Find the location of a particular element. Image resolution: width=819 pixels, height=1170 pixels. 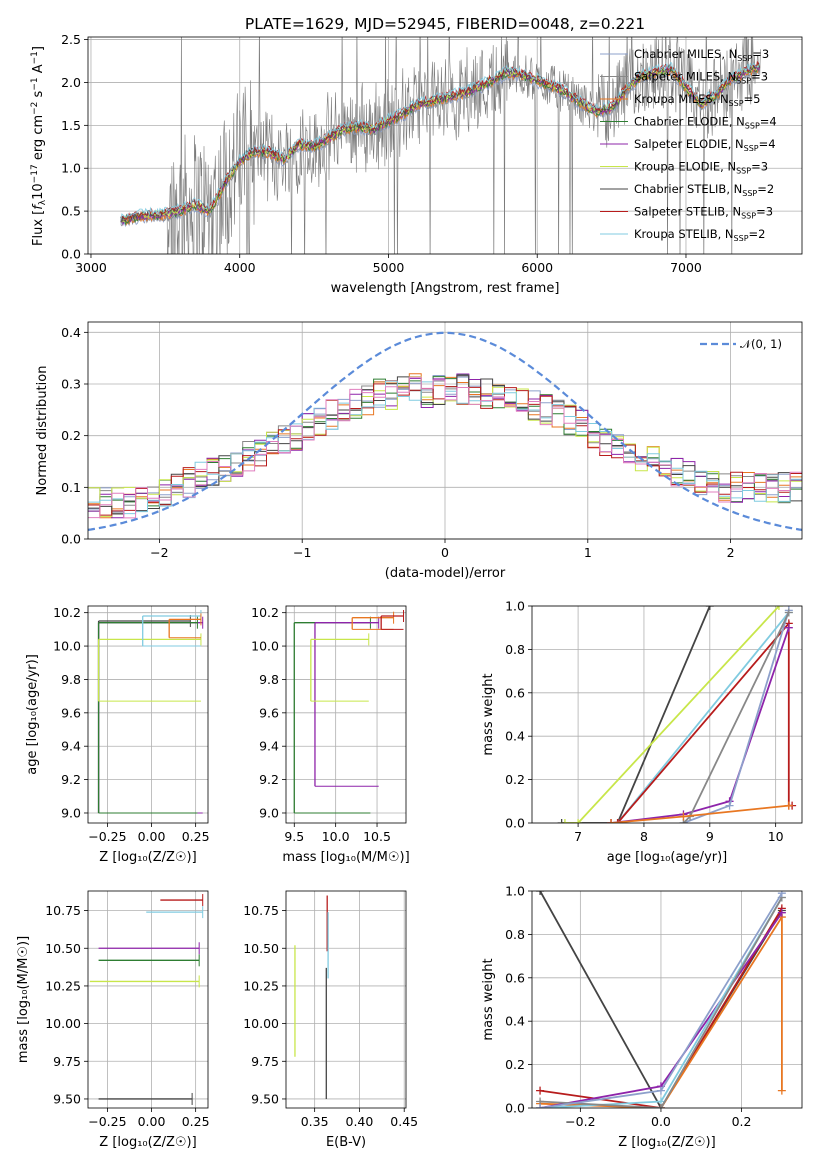

mw-age-xtick-label: 10 is located at coordinates (776, 836).